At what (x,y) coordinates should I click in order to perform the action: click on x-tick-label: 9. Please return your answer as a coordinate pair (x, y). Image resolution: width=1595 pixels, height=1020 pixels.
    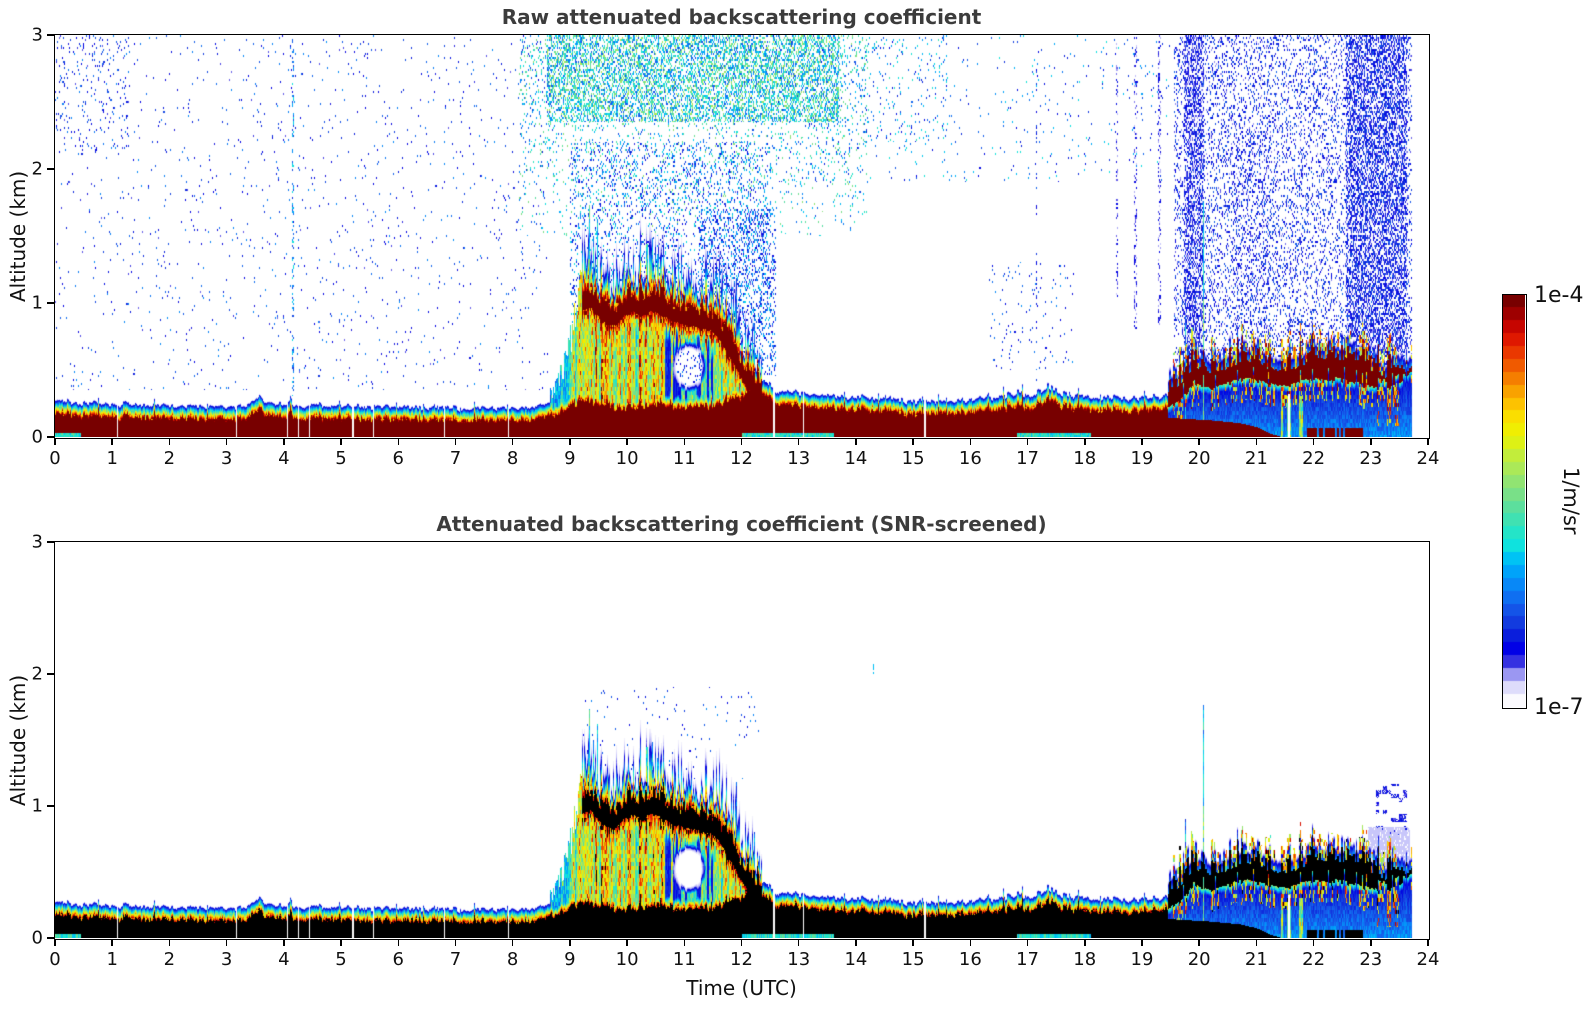
    Looking at the image, I should click on (570, 458).